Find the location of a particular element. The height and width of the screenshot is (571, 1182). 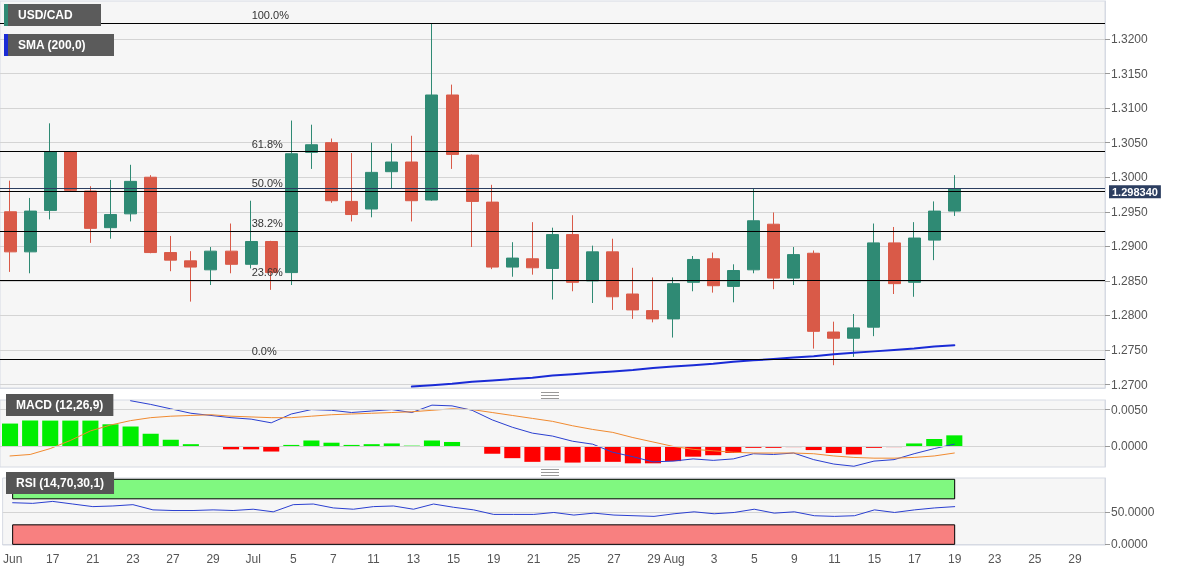

x-tick-label: 7 is located at coordinates (333, 559).